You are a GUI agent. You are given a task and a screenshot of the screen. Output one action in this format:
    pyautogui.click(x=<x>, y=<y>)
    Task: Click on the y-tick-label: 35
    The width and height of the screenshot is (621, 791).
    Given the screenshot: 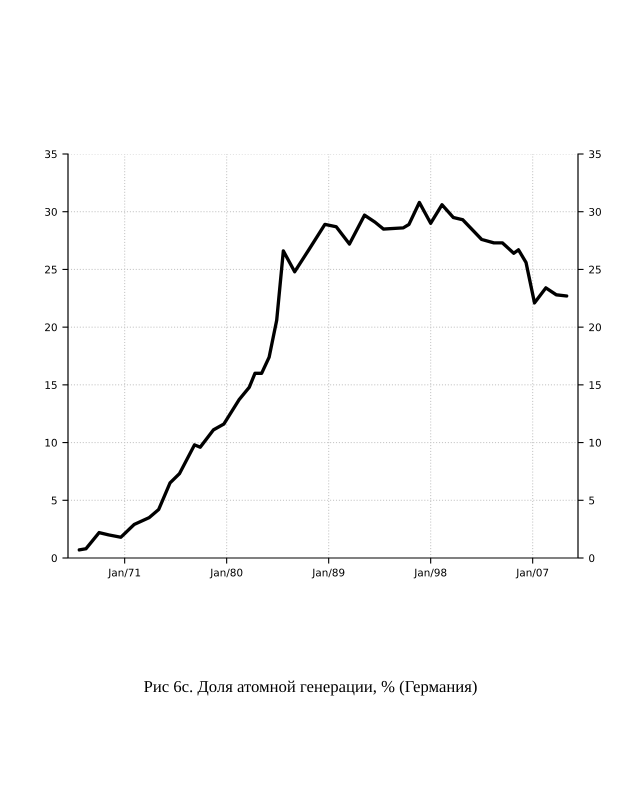 What is the action you would take?
    pyautogui.click(x=51, y=154)
    